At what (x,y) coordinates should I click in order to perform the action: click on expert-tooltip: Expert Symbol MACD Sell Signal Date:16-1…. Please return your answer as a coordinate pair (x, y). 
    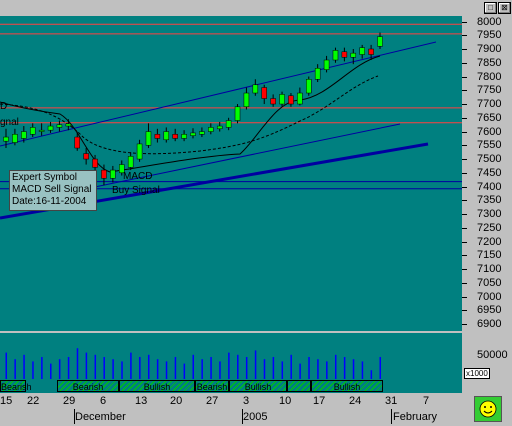
    Looking at the image, I should click on (53, 190).